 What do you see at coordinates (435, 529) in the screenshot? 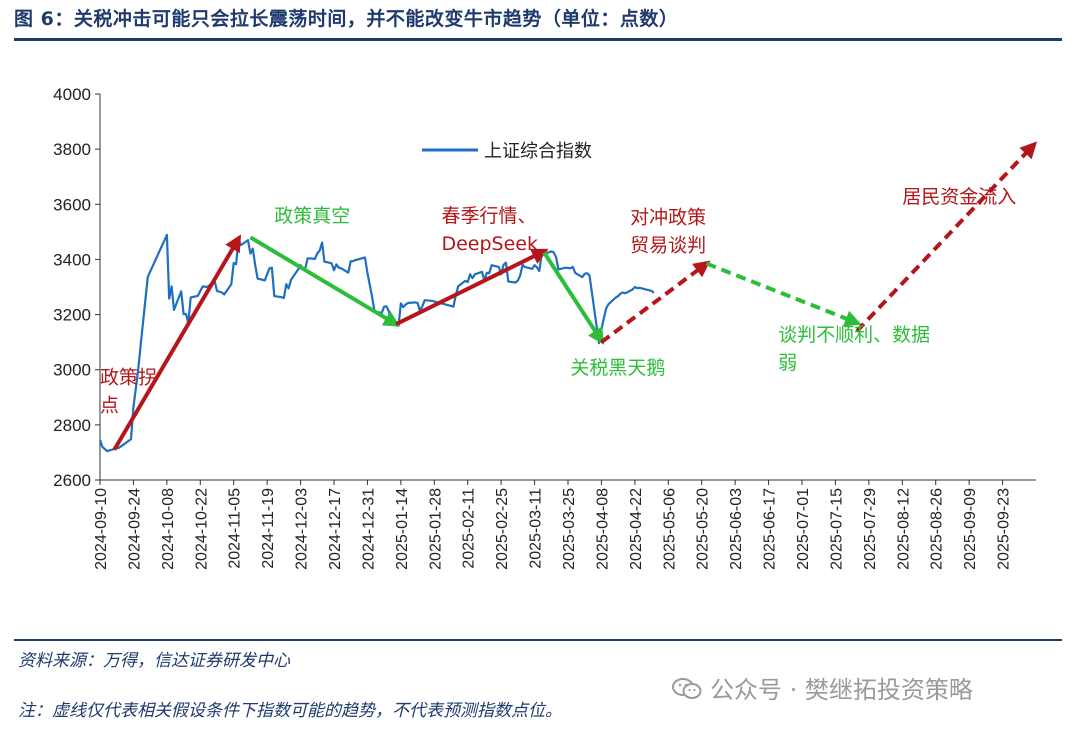
I see `x-tick-label: 2025-01-28` at bounding box center [435, 529].